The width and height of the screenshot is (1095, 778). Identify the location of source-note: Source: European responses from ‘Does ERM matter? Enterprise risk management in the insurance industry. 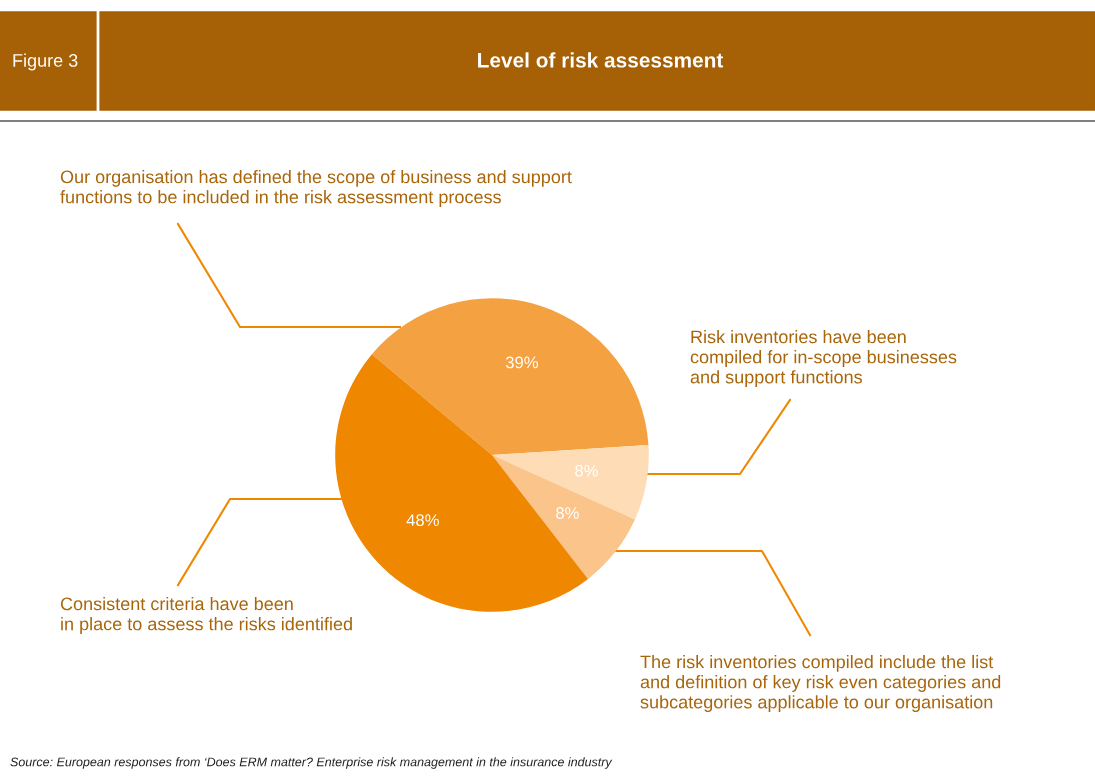
(311, 763).